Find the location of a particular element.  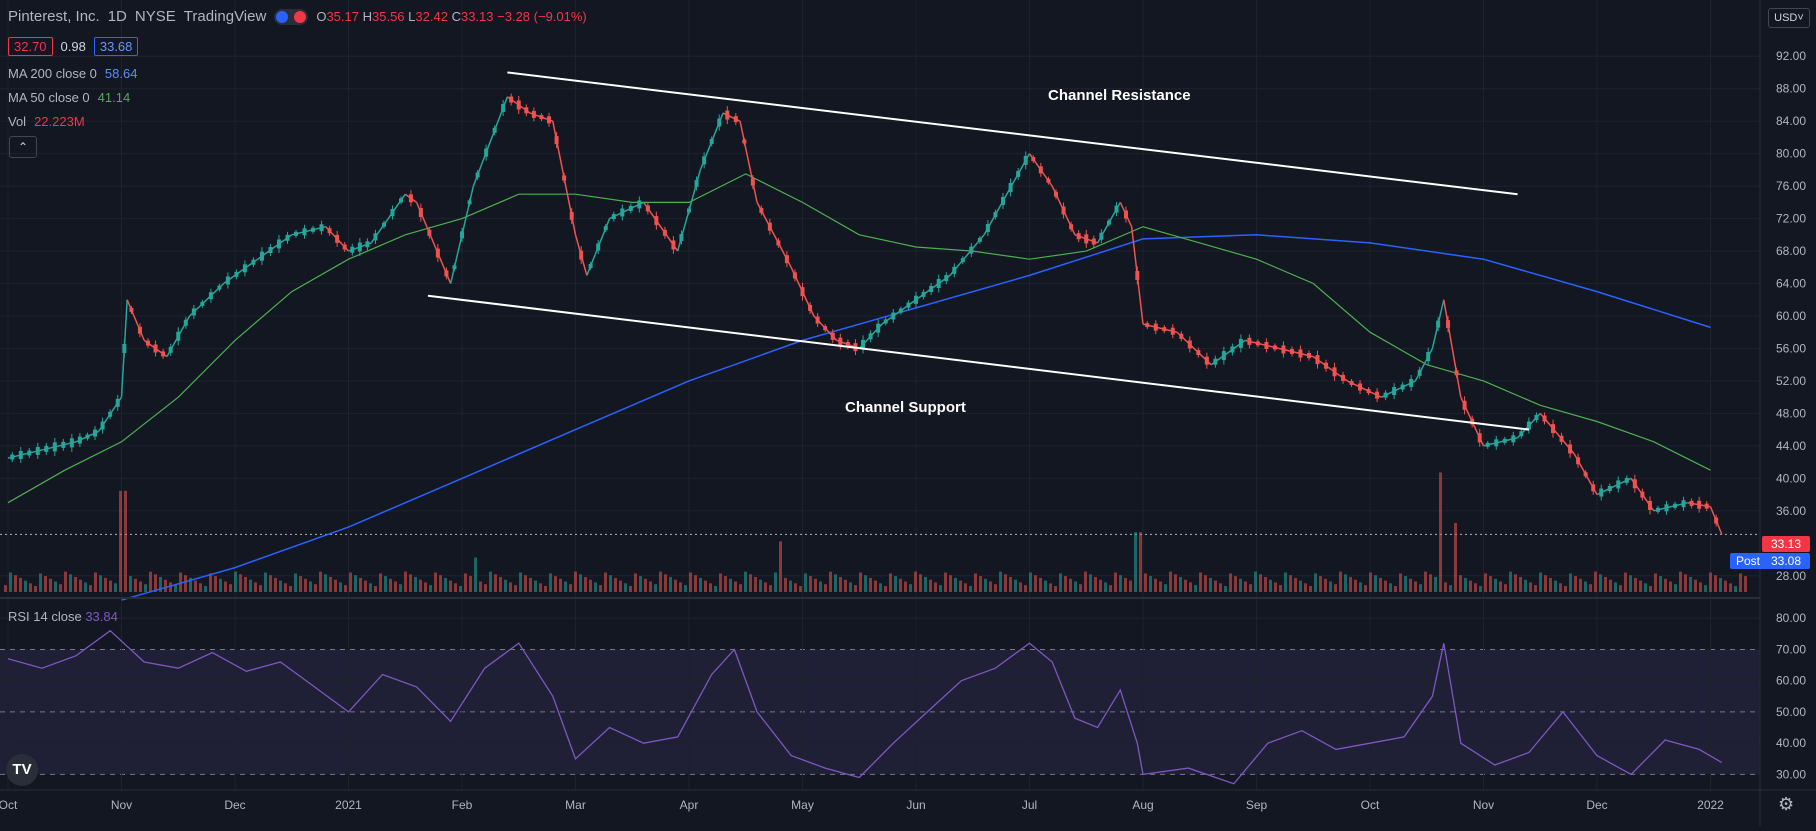

time-tick-label: 2022 is located at coordinates (1710, 805).